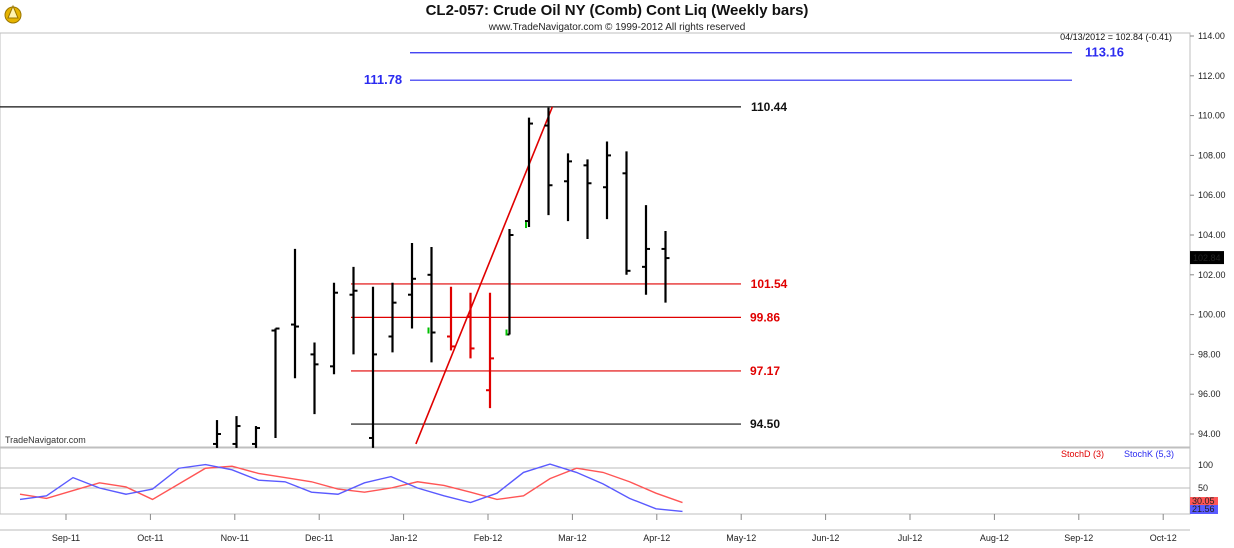 The width and height of the screenshot is (1234, 548). I want to click on stoch-last-label: 30.05, so click(1203, 501).